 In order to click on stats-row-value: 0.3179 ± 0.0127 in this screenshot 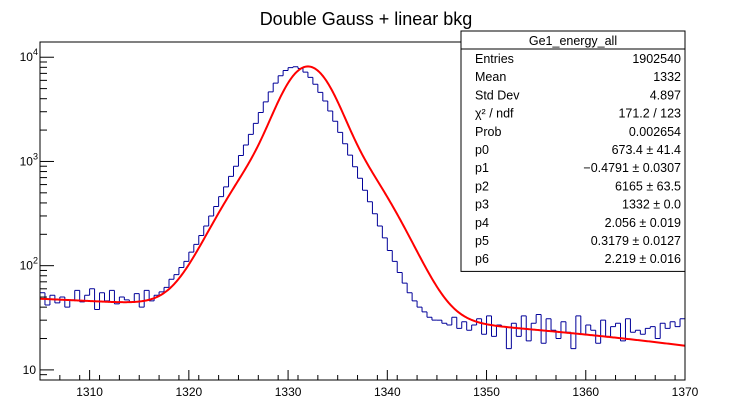, I will do `click(636, 241)`.